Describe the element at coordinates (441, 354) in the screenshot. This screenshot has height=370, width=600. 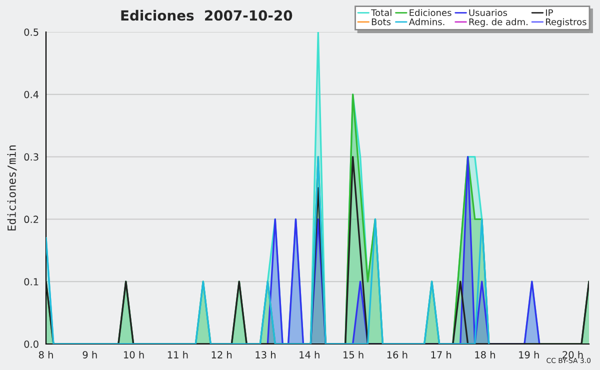
I see `x-tick-label: 17 h` at that location.